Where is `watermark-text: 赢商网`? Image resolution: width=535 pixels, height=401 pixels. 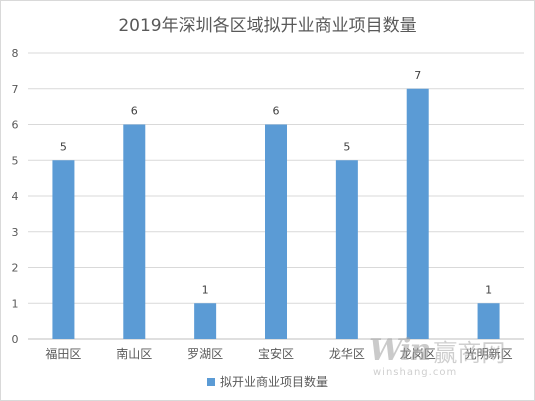 watermark-text: 赢商网 is located at coordinates (469, 353).